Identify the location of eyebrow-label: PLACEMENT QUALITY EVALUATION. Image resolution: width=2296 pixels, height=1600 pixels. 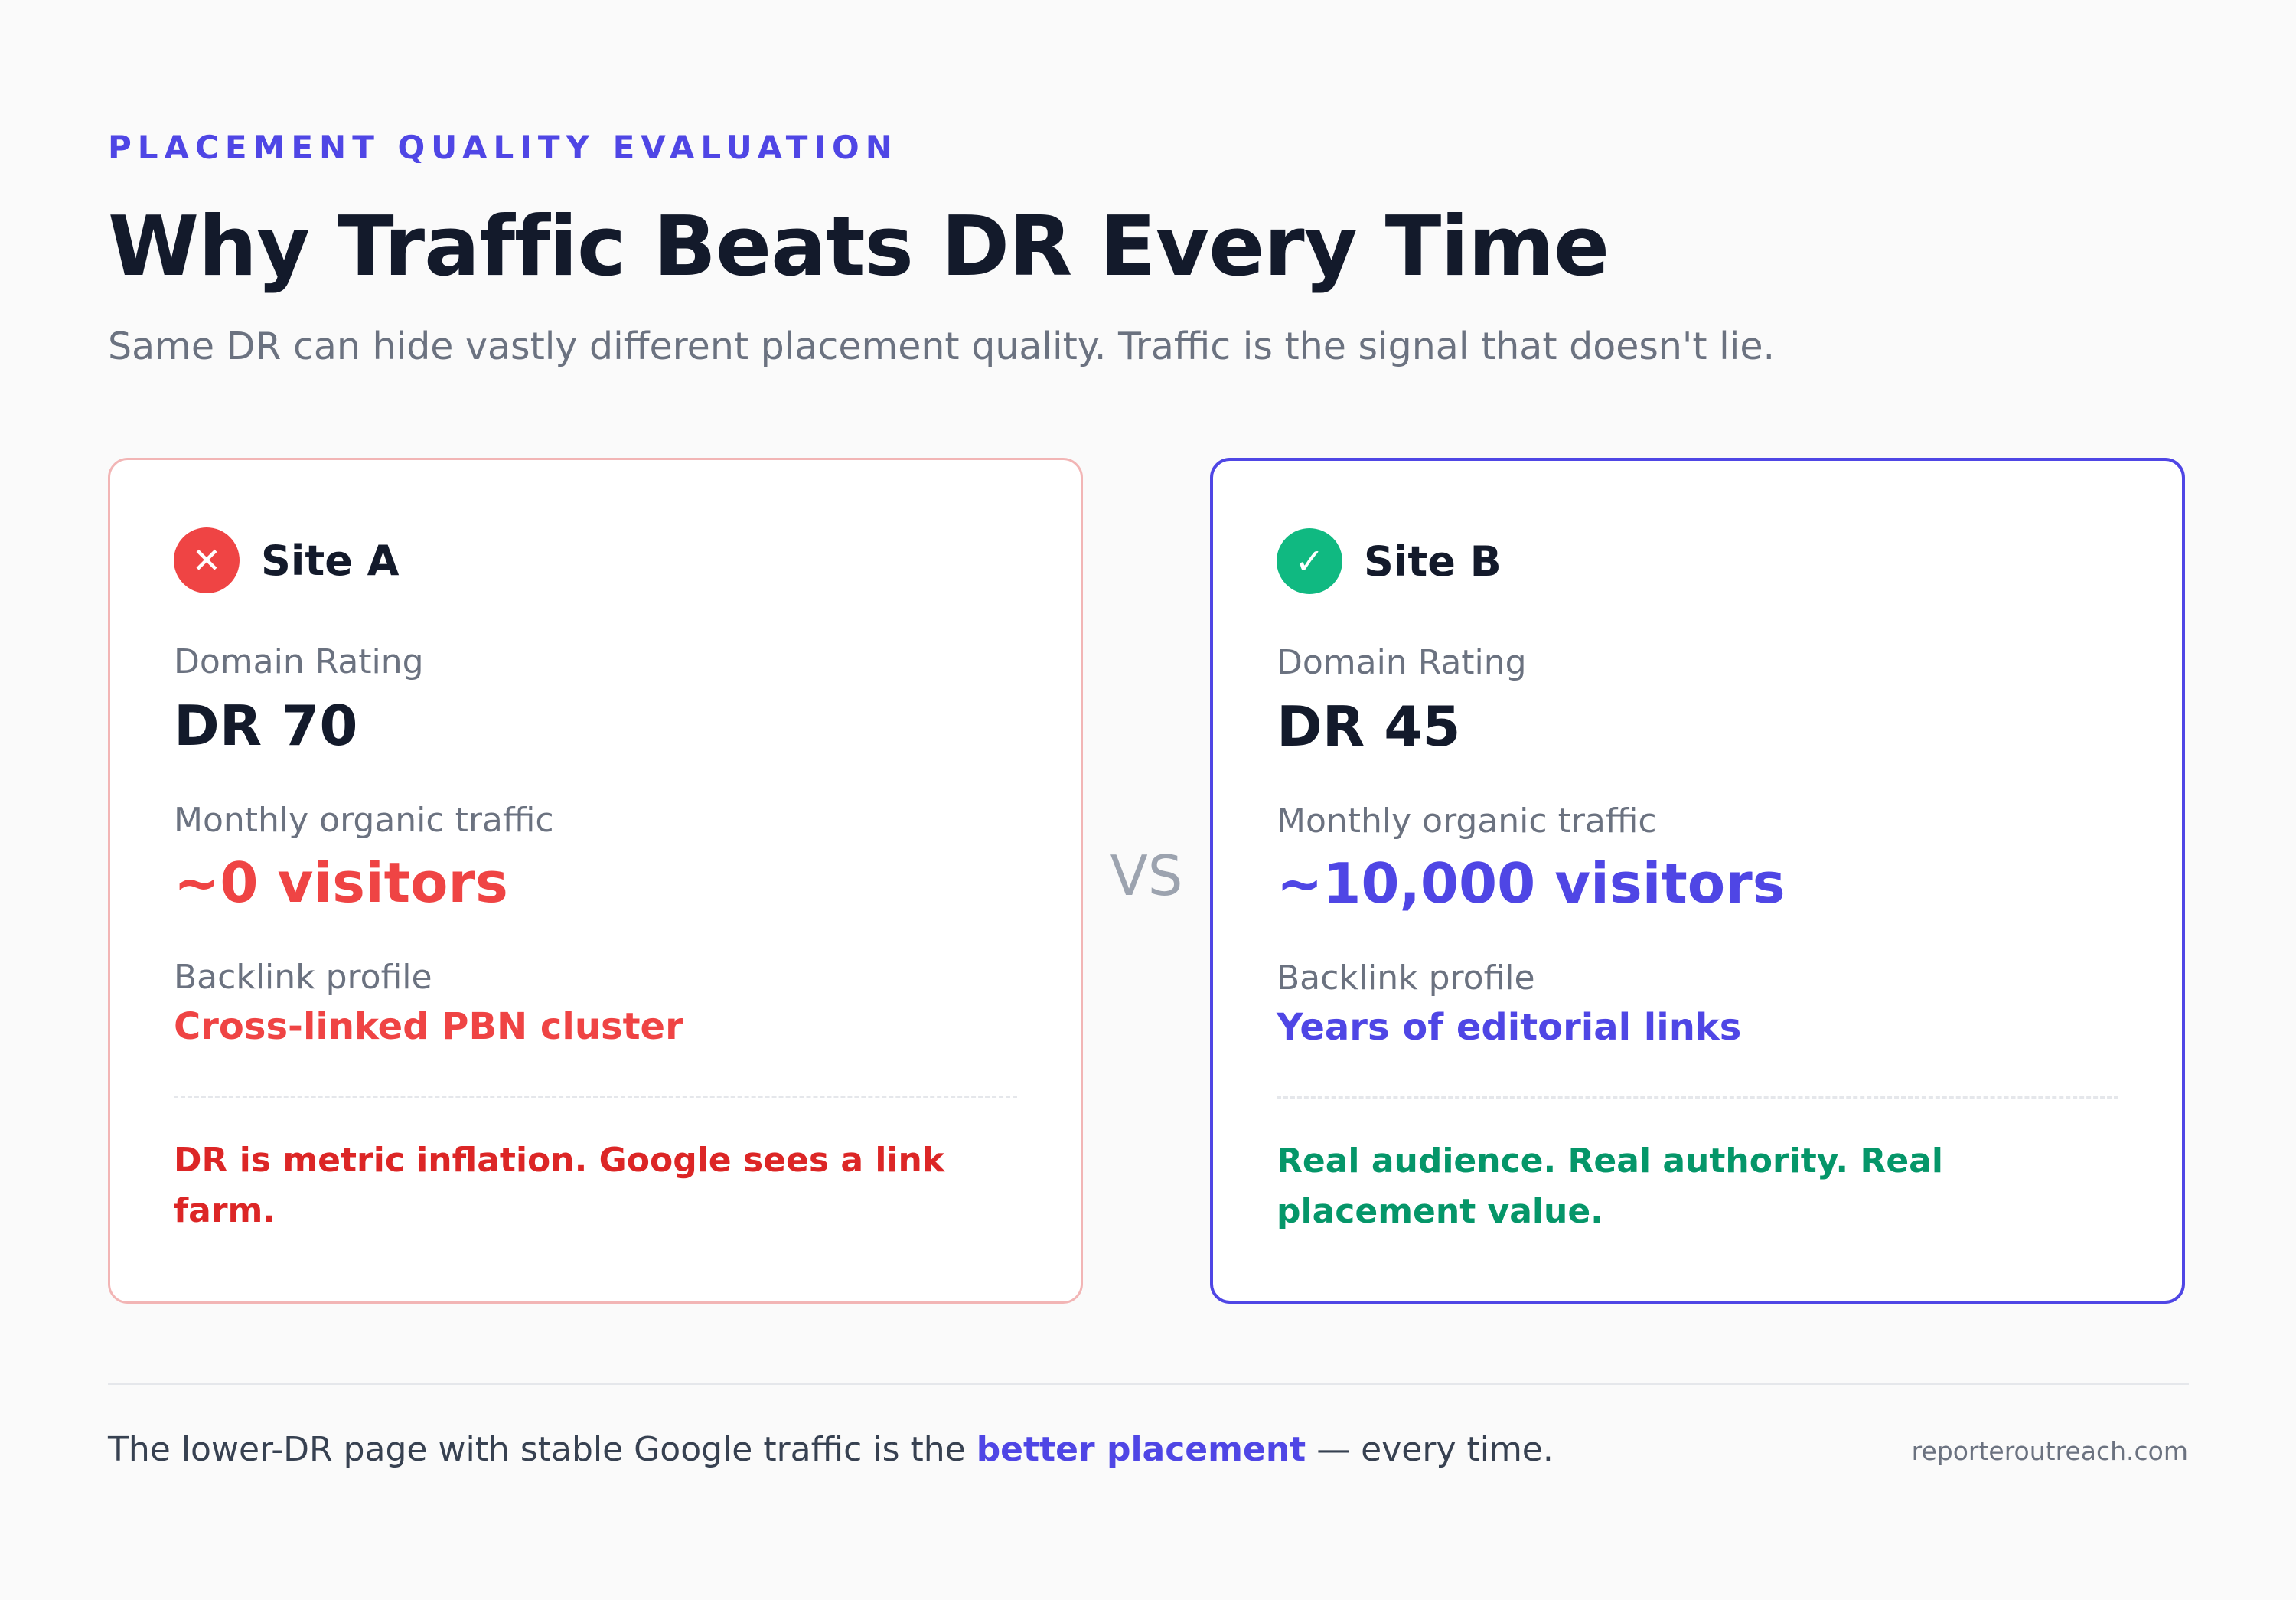
(503, 147).